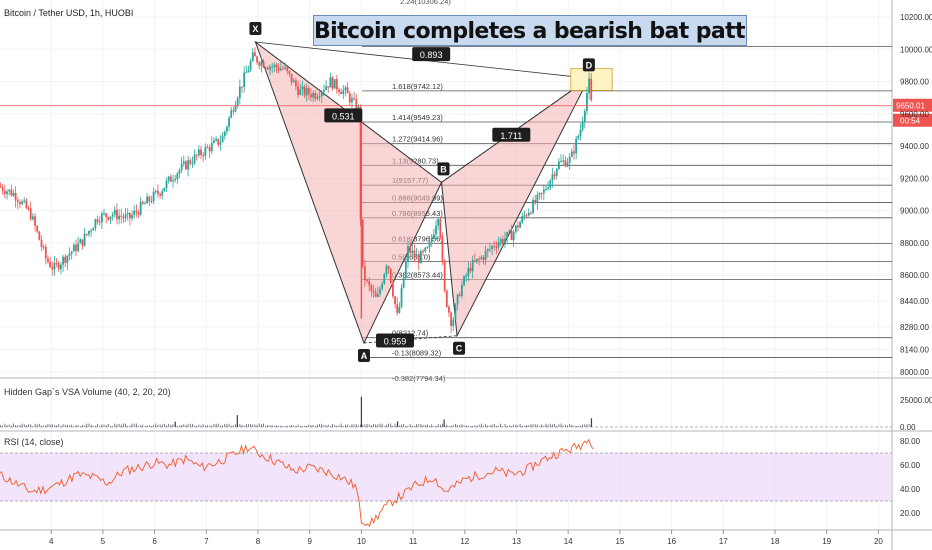  Describe the element at coordinates (568, 541) in the screenshot. I see `time-axis-label: 14` at that location.